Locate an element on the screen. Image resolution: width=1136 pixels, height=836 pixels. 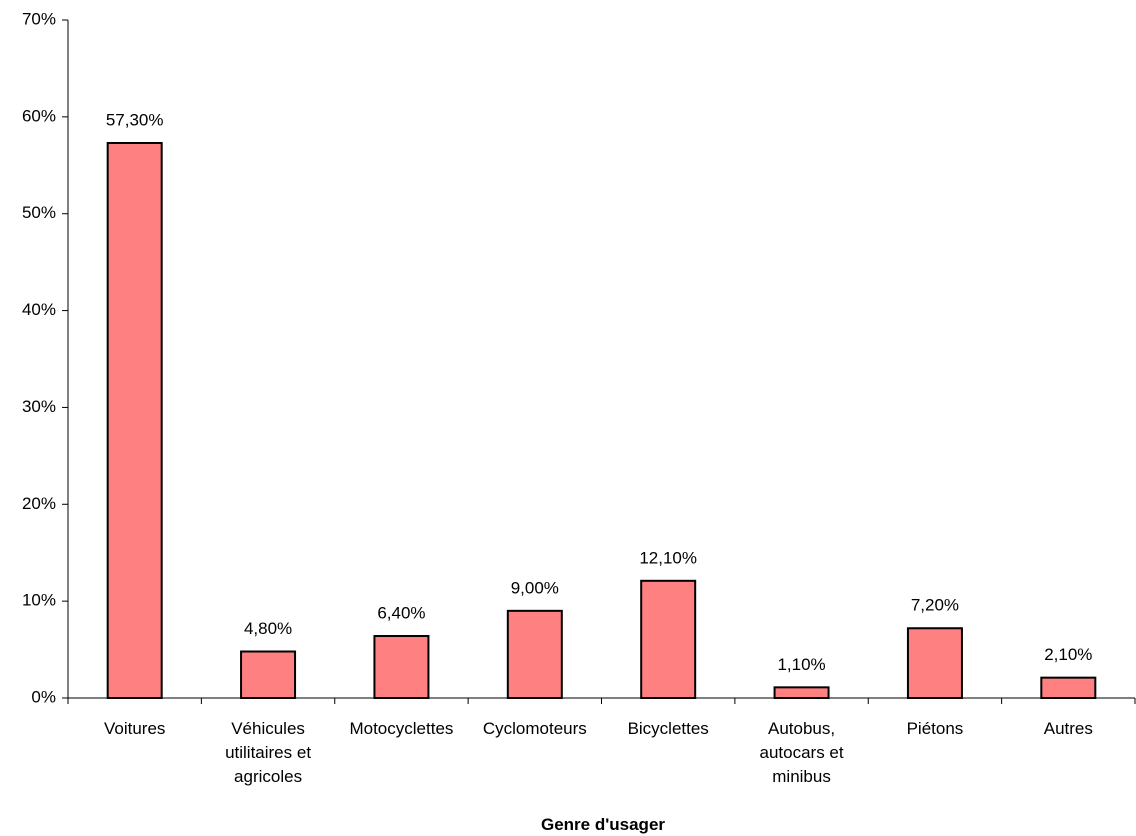
y-tick-label: 50% is located at coordinates (39, 212).